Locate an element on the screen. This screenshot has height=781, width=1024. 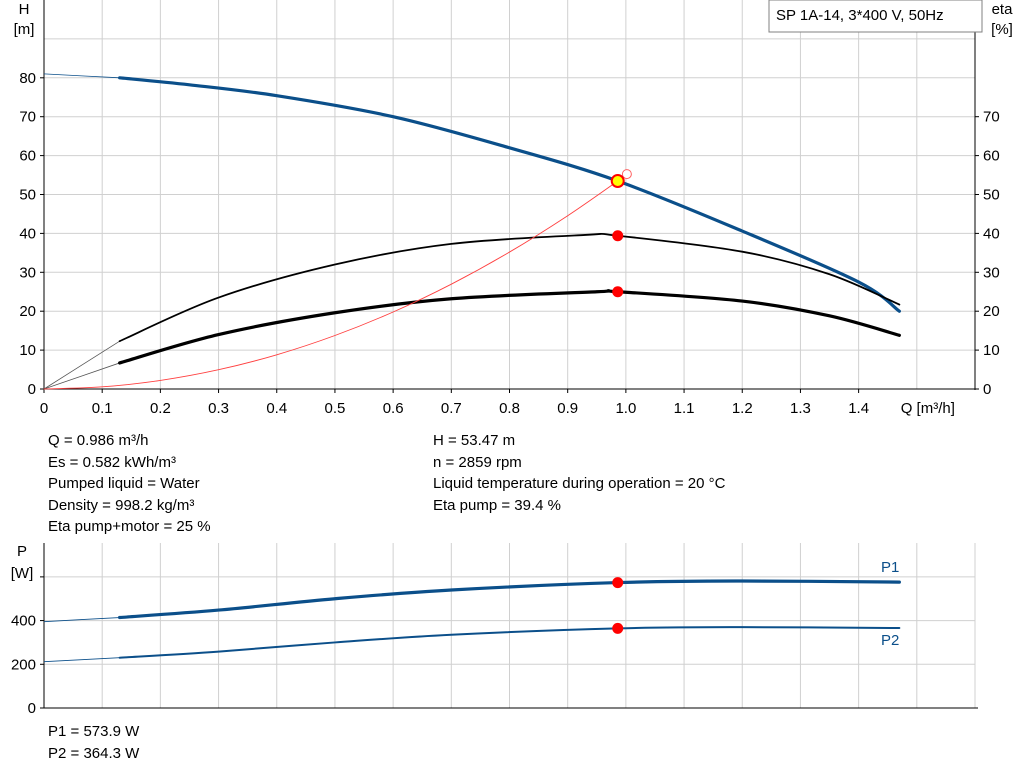
y-right-tick-label: 50 is located at coordinates (991, 195).